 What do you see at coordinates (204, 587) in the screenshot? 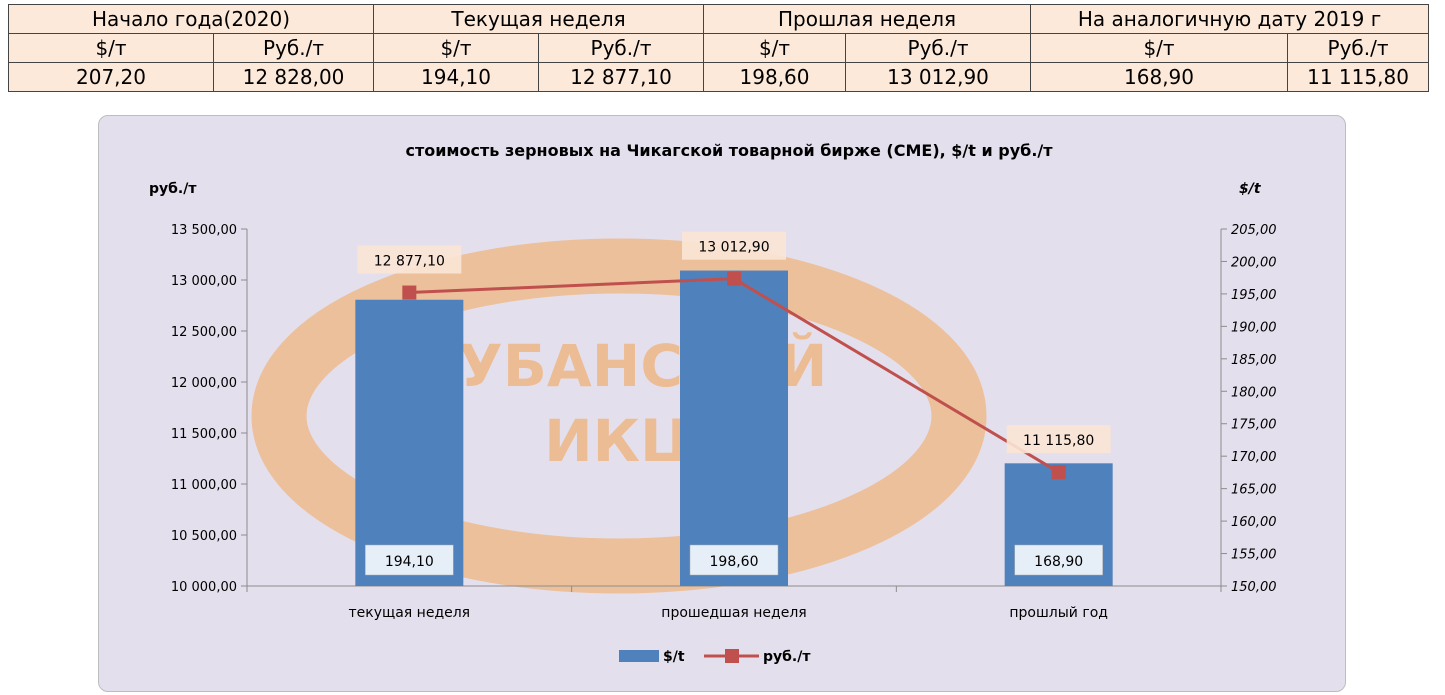
I see `left-tick-label: 10 000,00` at bounding box center [204, 587].